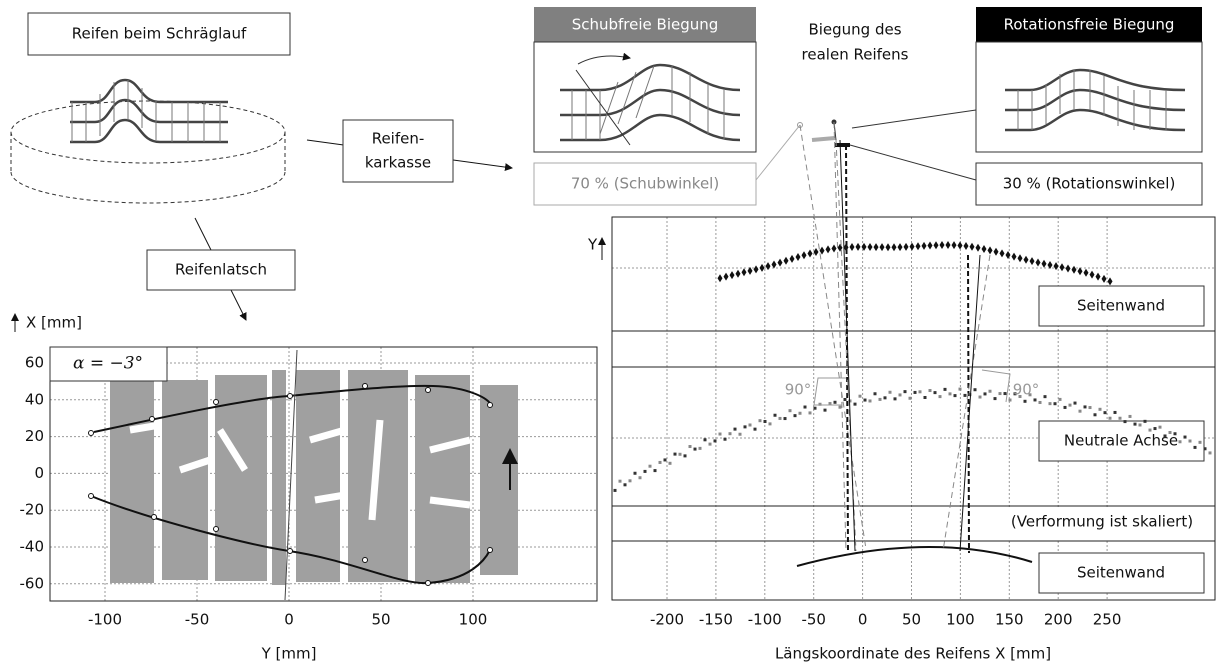 The height and width of the screenshot is (666, 1223). Describe the element at coordinates (863, 620) in the screenshot. I see `x-tick-label: 0` at that location.